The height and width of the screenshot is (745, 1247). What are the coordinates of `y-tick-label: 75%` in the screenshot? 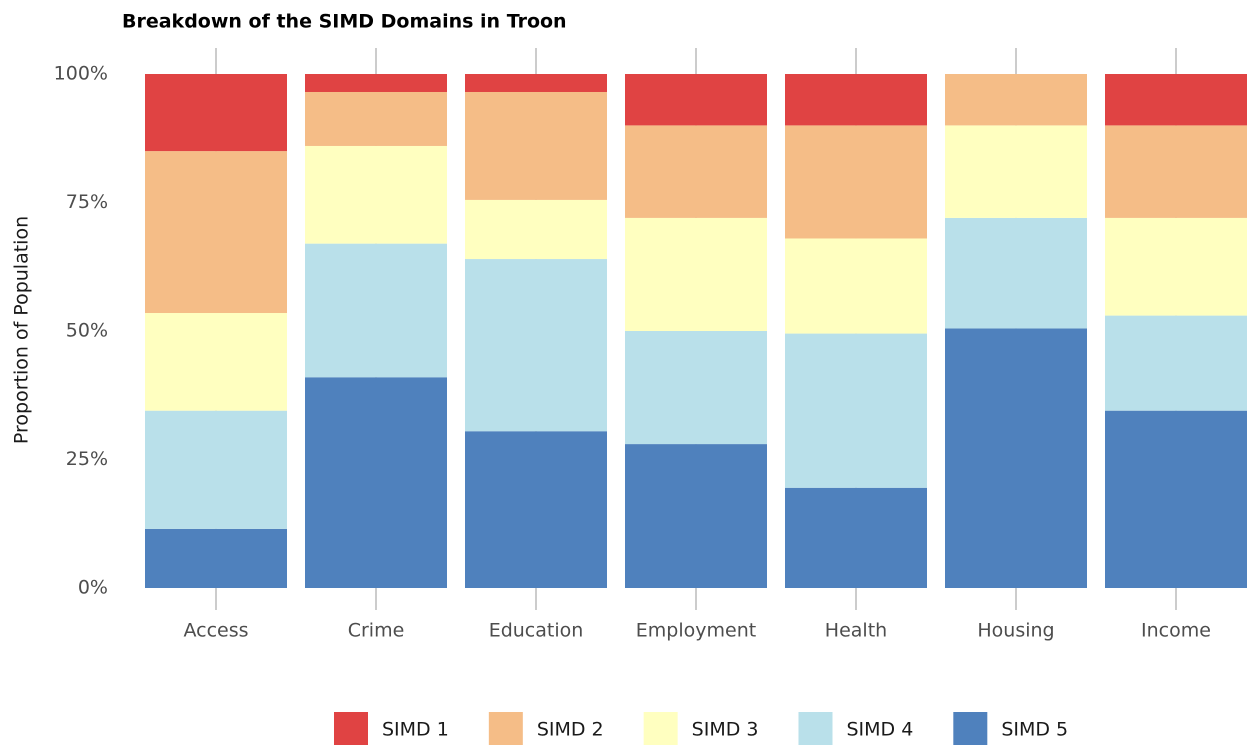 It's located at (87, 202).